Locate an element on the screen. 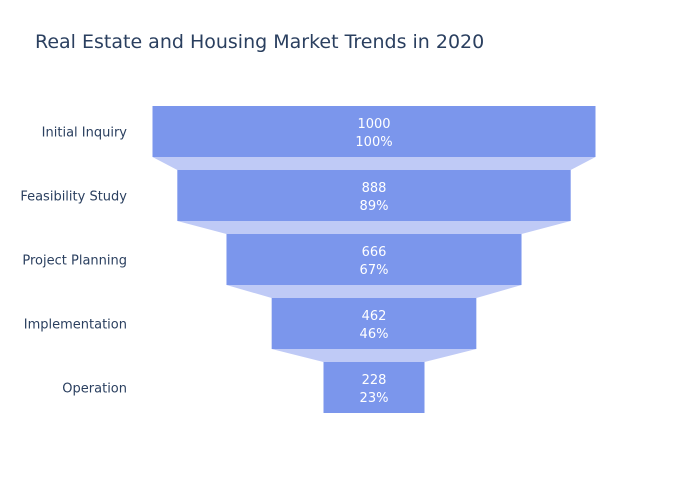  funnel-percent-label: 23% is located at coordinates (374, 398).